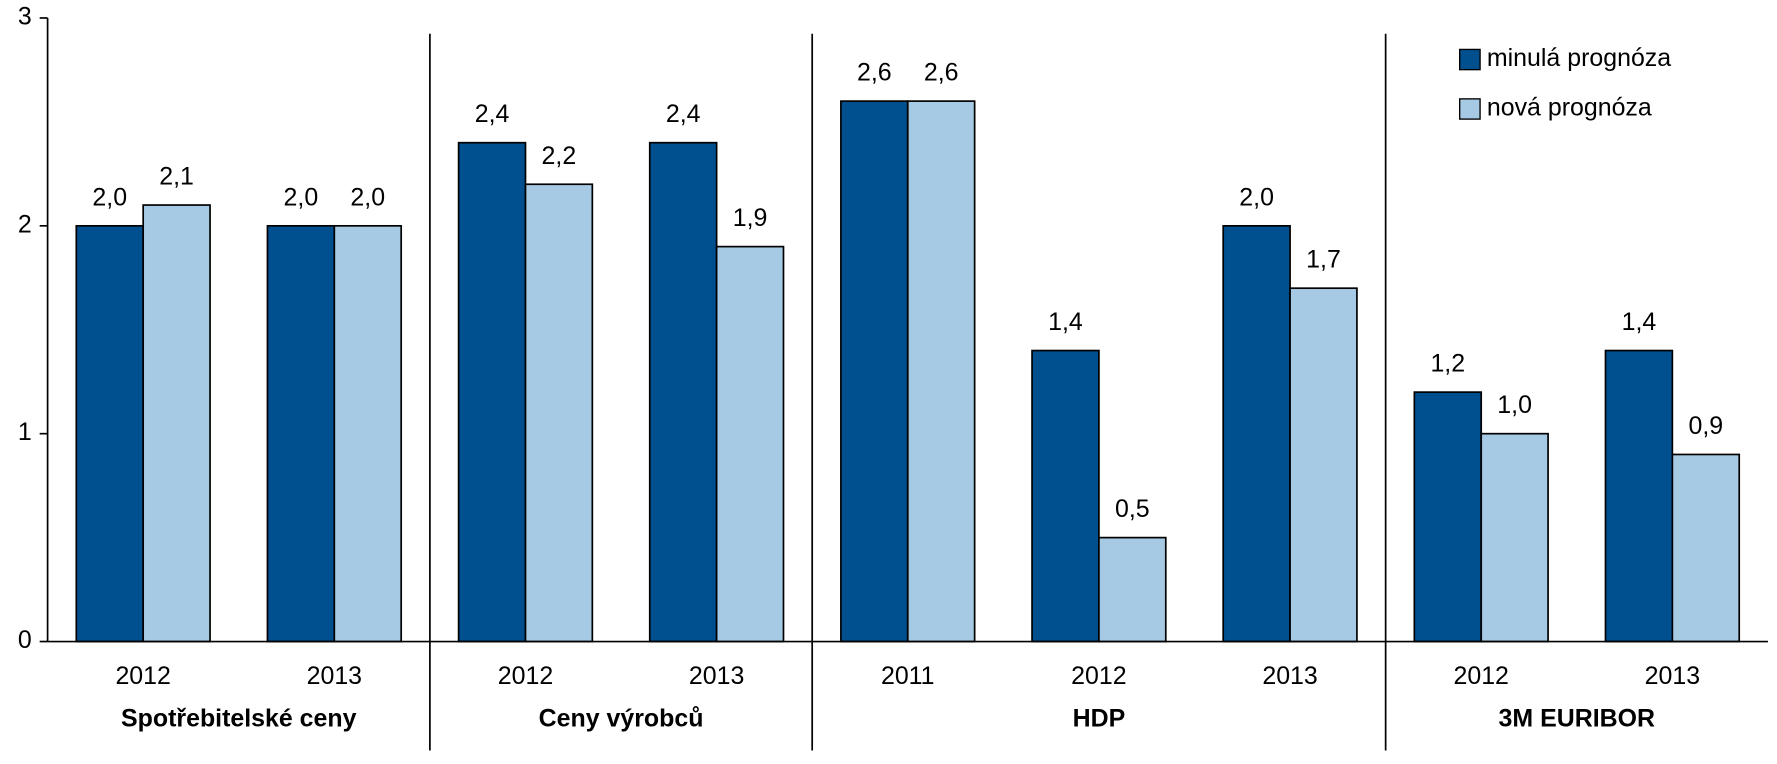 The width and height of the screenshot is (1777, 764). I want to click on group-label: 3M EURIBOR, so click(1577, 719).